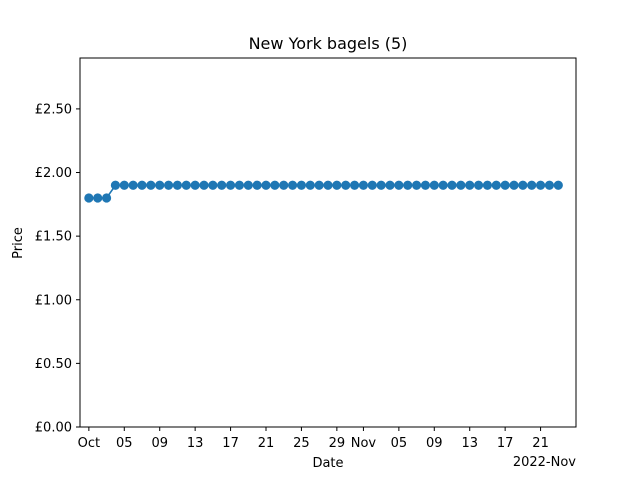 The height and width of the screenshot is (484, 640). Describe the element at coordinates (328, 43) in the screenshot. I see `chart-title: New York bagels (5)` at that location.